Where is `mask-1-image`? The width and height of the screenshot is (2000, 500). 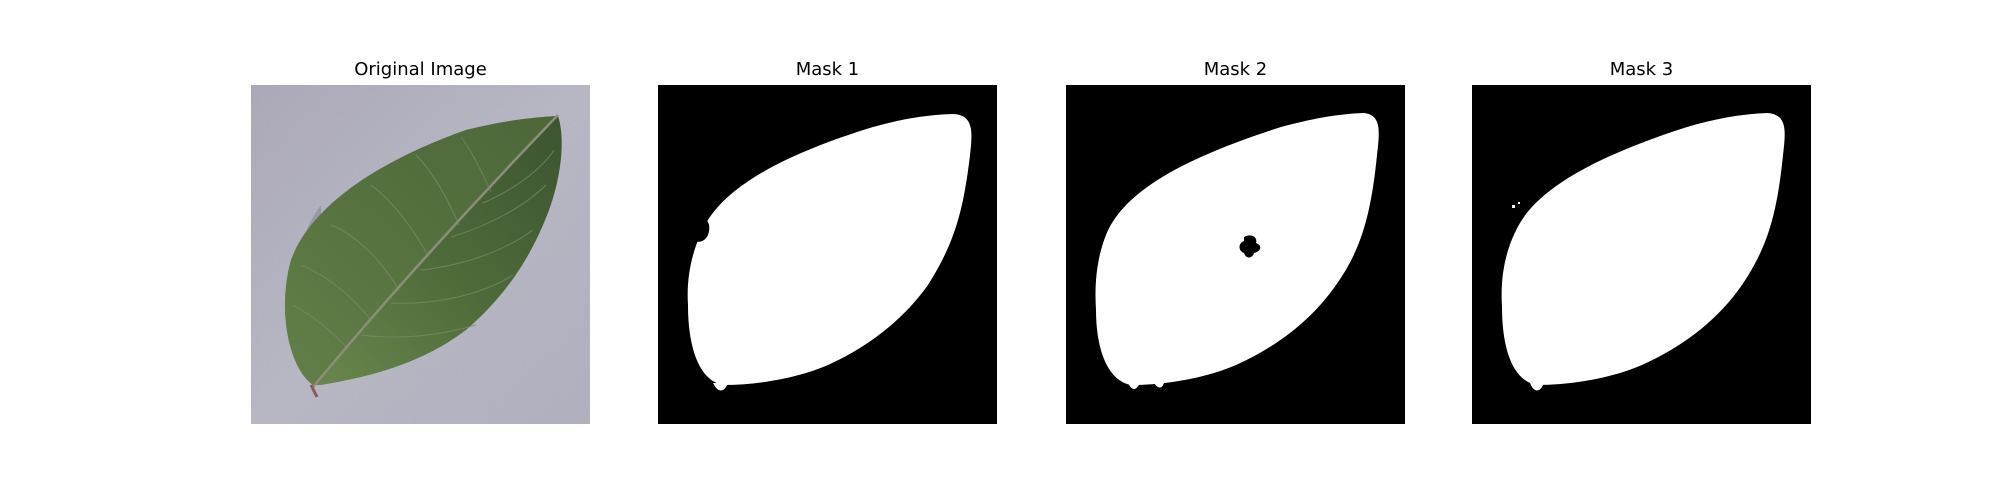 mask-1-image is located at coordinates (827, 254).